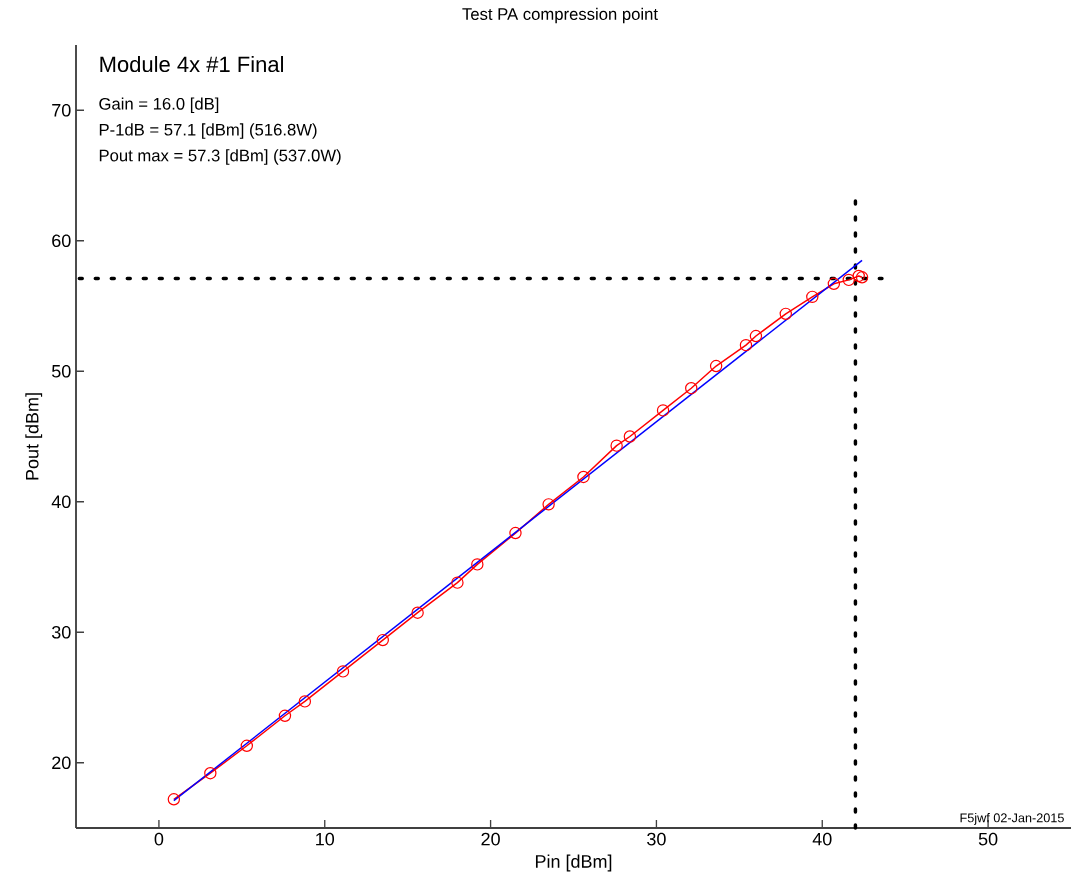 The image size is (1077, 890). Describe the element at coordinates (1012, 819) in the screenshot. I see `annotation: F5jwf 02-Jan-2015` at that location.